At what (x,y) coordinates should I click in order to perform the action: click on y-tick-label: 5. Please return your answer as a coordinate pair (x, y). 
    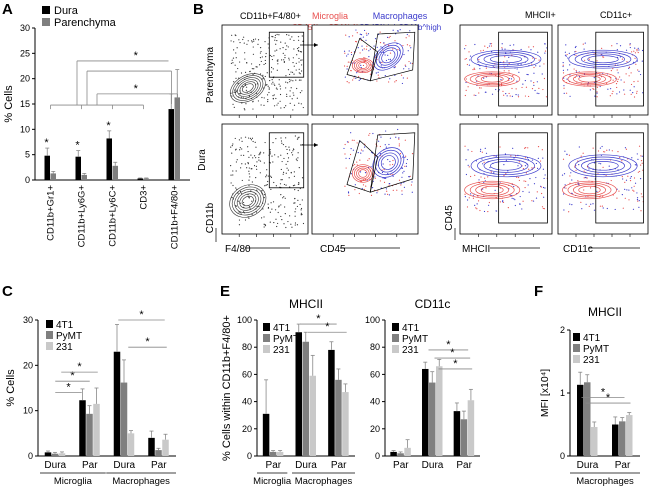
    Looking at the image, I should click on (27, 155).